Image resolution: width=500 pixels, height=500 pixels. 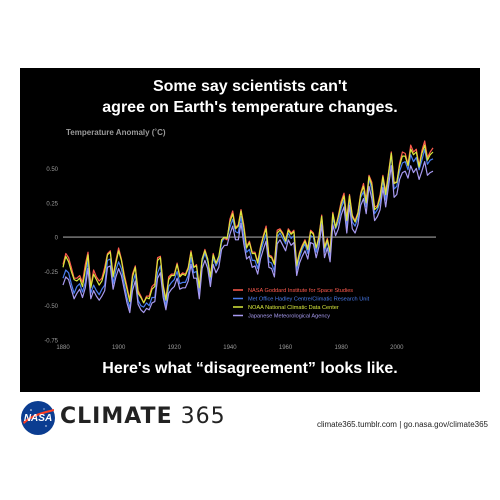 What do you see at coordinates (116, 416) in the screenshot?
I see `brand-bold: CLIMATE` at bounding box center [116, 416].